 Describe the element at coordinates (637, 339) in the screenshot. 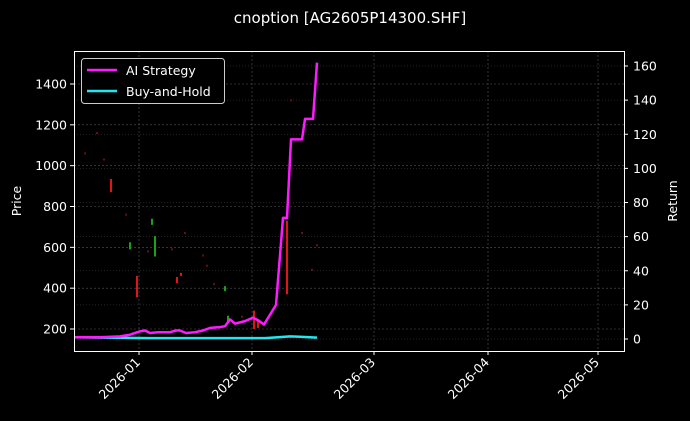

I see `y-tick-label-right: 0` at that location.